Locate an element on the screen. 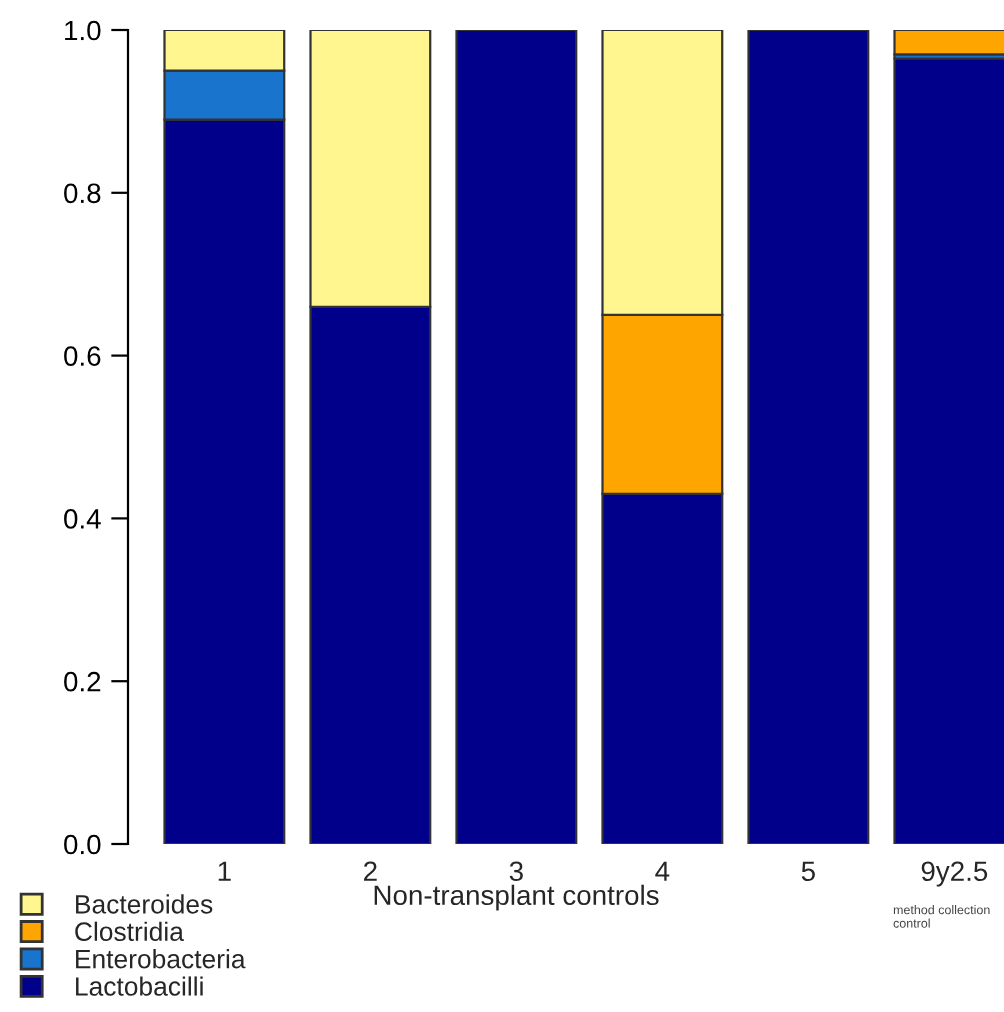 Image resolution: width=1004 pixels, height=1012 pixels. x-tick-label: 5 is located at coordinates (808, 871).